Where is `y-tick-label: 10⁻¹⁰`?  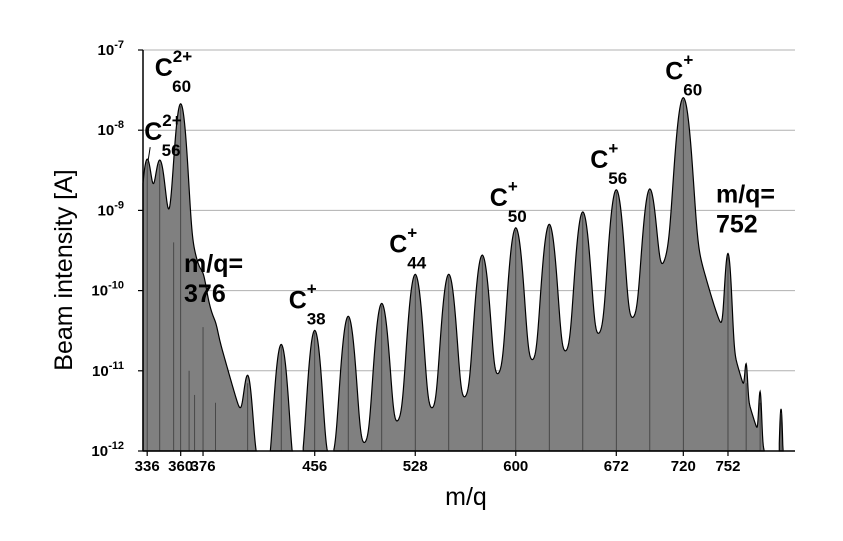 y-tick-label: 10⁻¹⁰ is located at coordinates (107, 290).